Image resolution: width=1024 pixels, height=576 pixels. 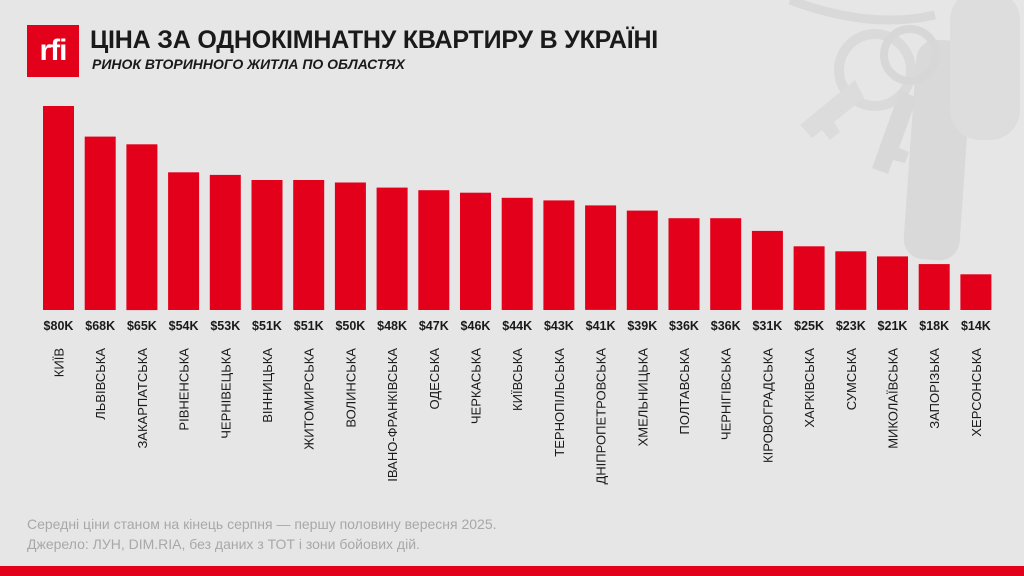 What do you see at coordinates (374, 40) in the screenshot?
I see `chart-title: ЦІНА ЗА ОДНОКІМНАТНУ КВАРТИРУ В УКРАЇНІ` at bounding box center [374, 40].